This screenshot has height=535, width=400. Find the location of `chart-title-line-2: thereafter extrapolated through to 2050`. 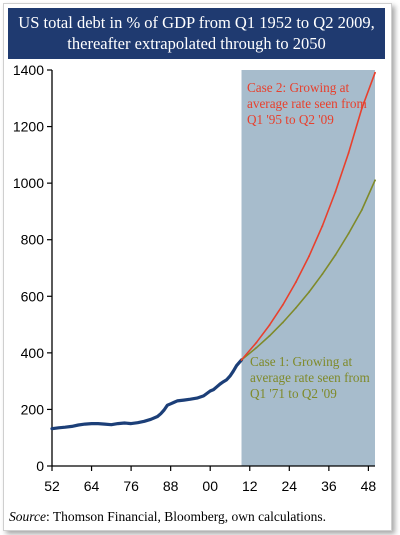

chart-title-line-2: thereafter extrapolated through to 2050 is located at coordinates (196, 43).